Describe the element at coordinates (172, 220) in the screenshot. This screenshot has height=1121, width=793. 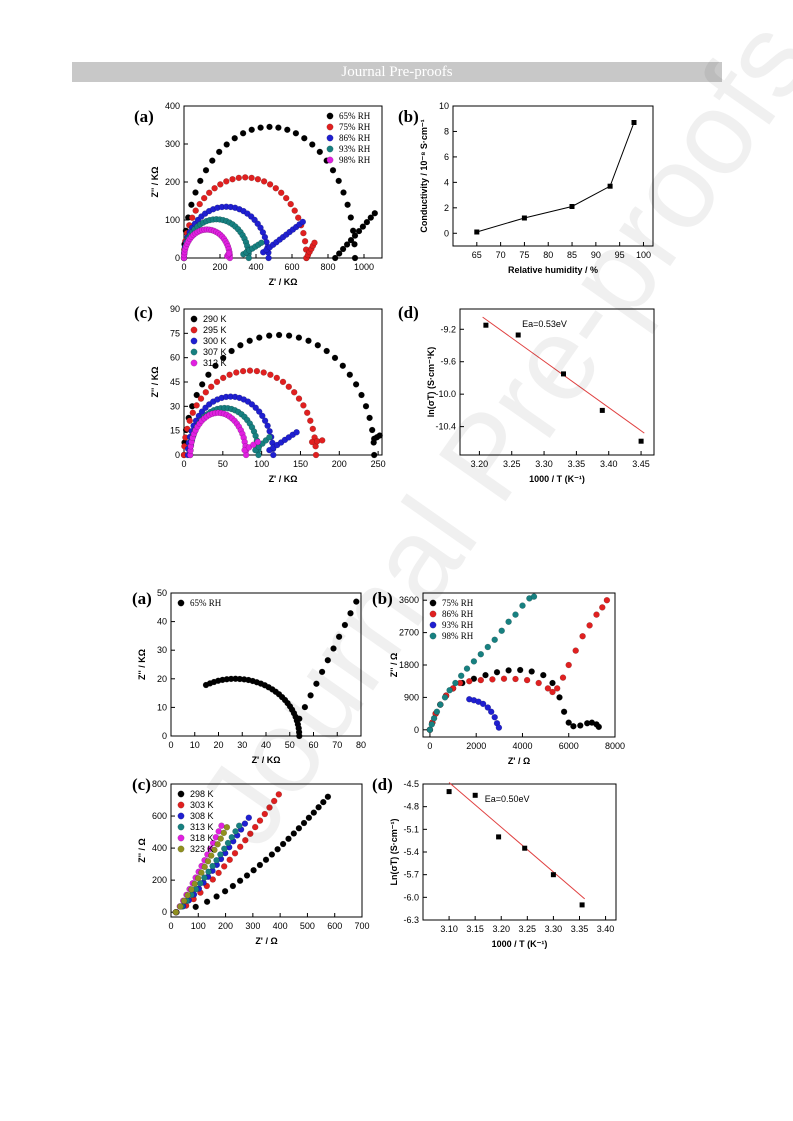
I see `y-tick-label: 100` at that location.